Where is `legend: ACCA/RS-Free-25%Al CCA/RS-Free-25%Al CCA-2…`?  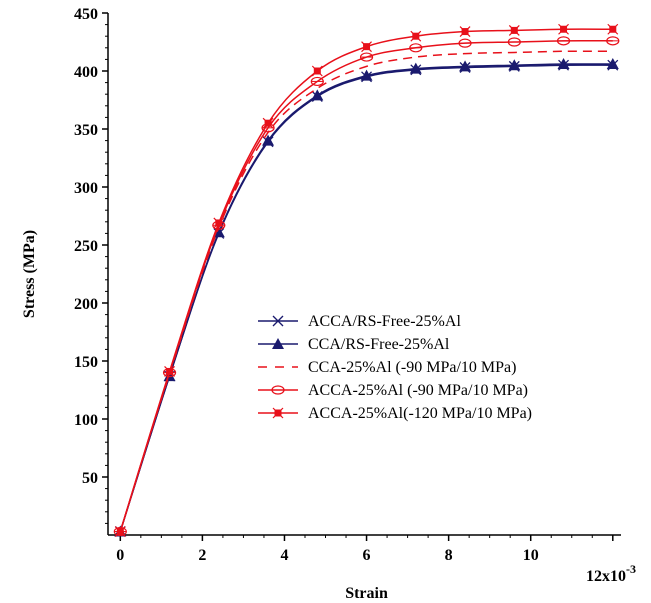
legend: ACCA/RS-Free-25%Al CCA/RS-Free-25%Al CCA-2… is located at coordinates (395, 367).